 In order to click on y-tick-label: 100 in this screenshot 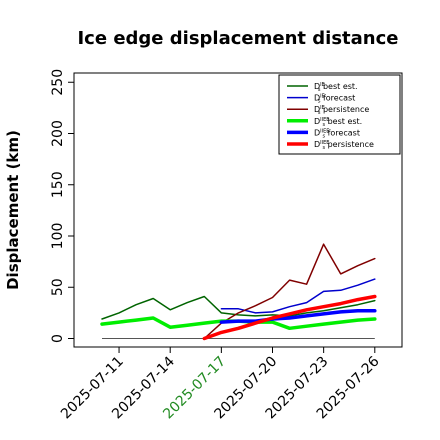, I will do `click(58, 236)`.